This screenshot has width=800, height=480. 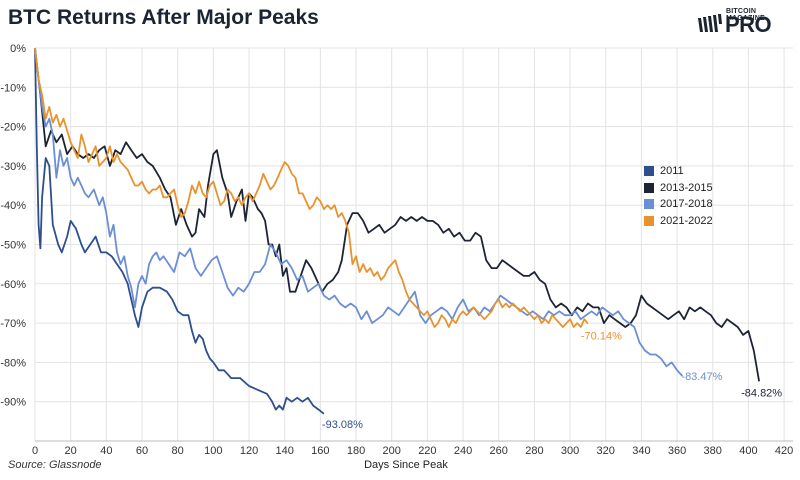 What do you see at coordinates (570, 451) in the screenshot?
I see `x-tick-label: 300` at bounding box center [570, 451].